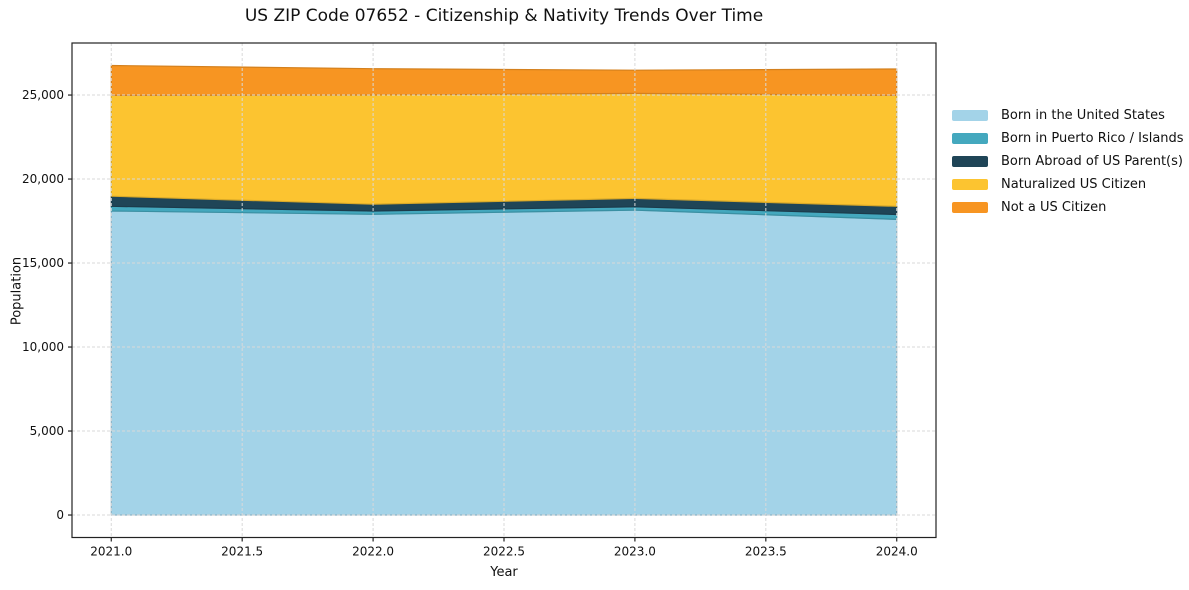 The height and width of the screenshot is (590, 1189). Describe the element at coordinates (60, 515) in the screenshot. I see `y-tick-label: 0` at that location.